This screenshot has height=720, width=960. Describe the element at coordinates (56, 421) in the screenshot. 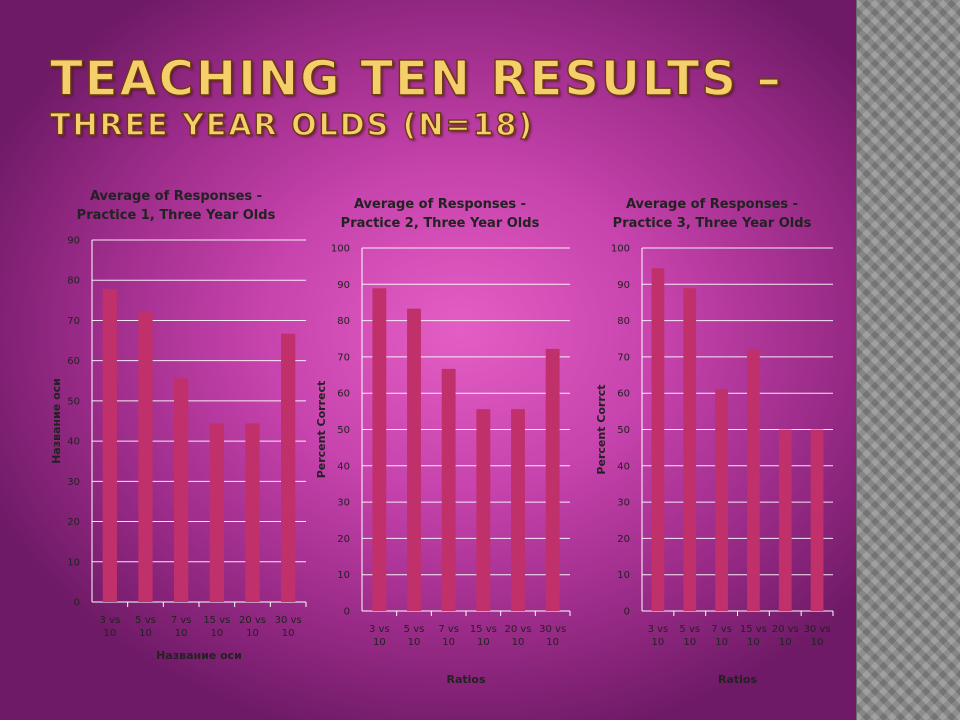

I see `y-axis-title: Название оси` at that location.